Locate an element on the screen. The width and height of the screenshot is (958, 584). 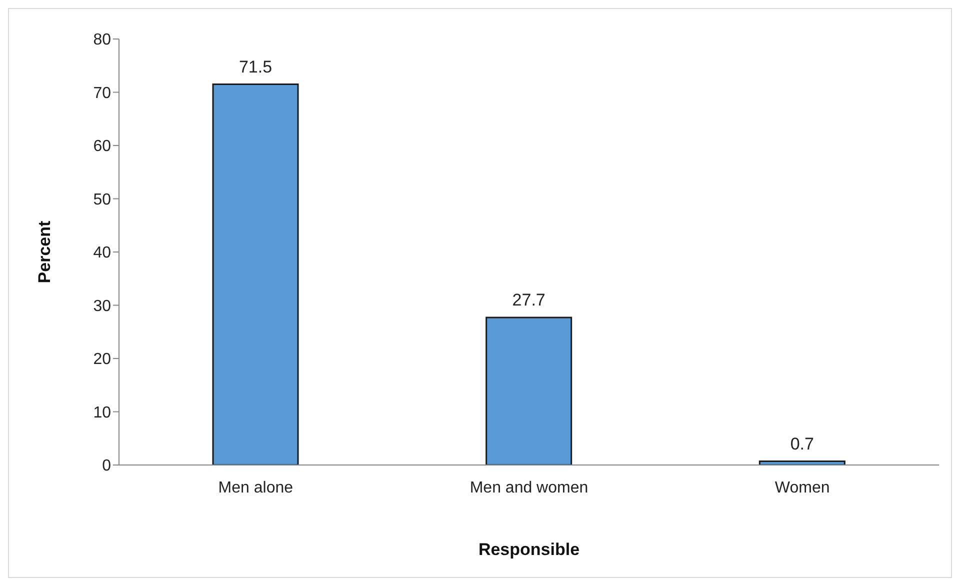
data-label: 27.7 is located at coordinates (529, 300).